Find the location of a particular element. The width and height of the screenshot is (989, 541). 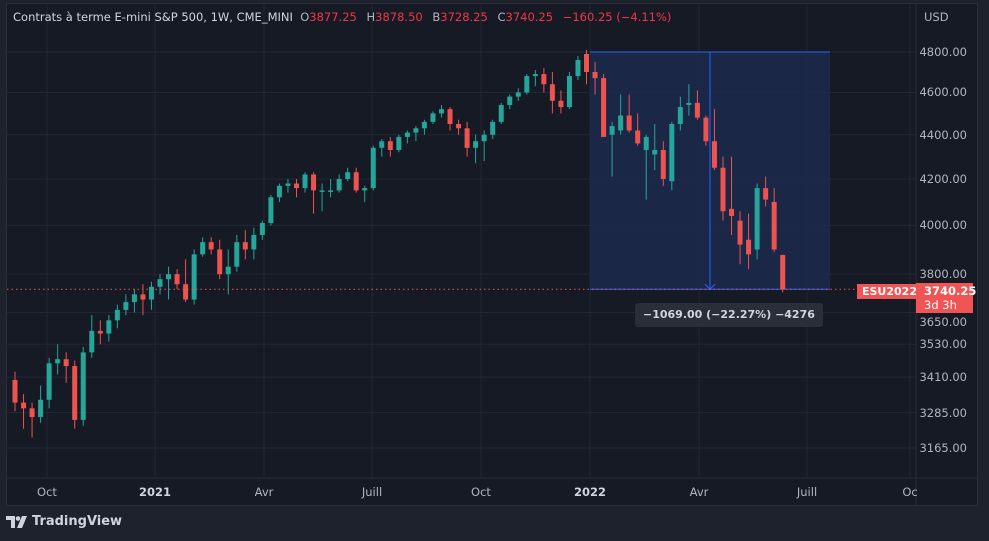

tradingview-logo: TradingView is located at coordinates (64, 521).